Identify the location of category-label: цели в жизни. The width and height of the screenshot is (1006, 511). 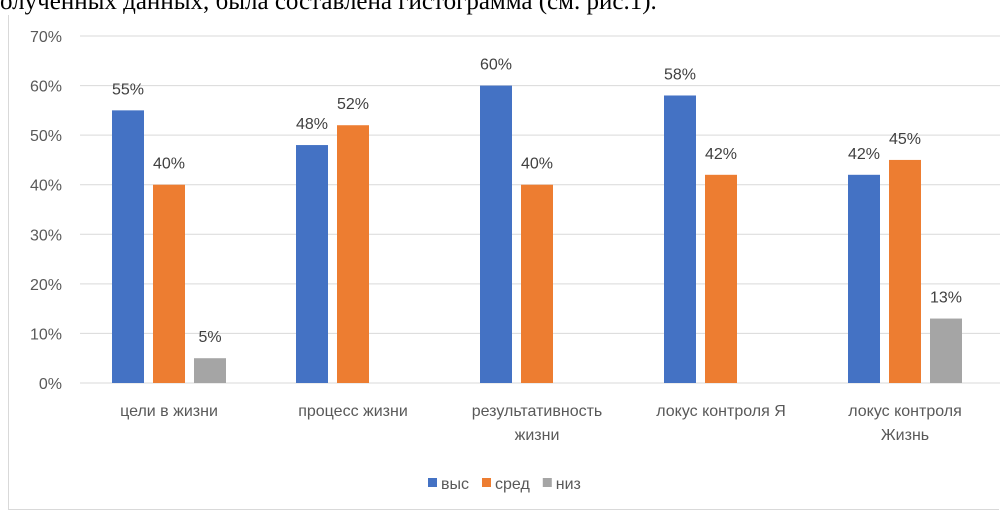
(169, 411).